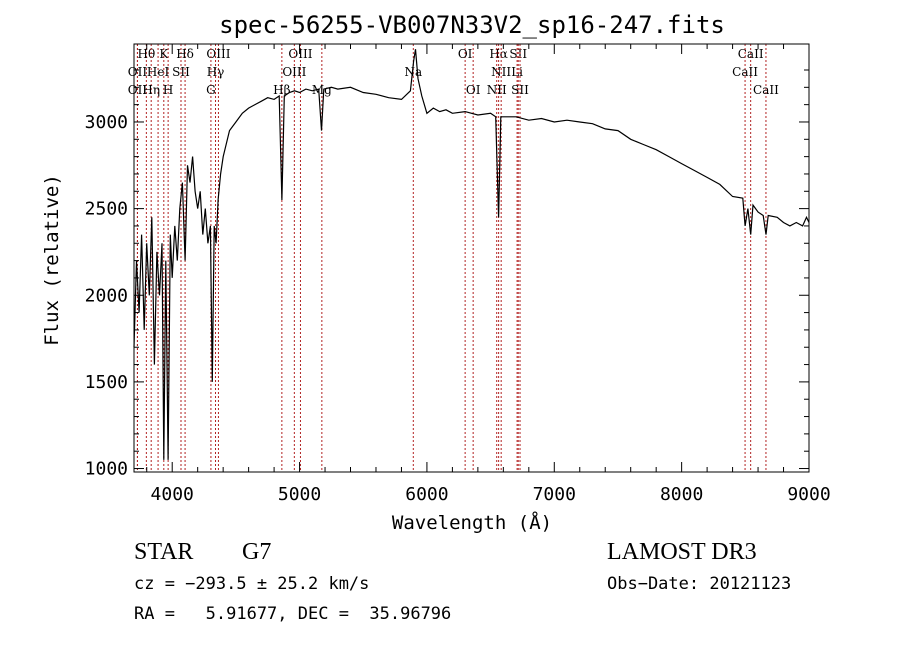 The width and height of the screenshot is (900, 649). I want to click on line-marker-label-27: CaII, so click(766, 90).